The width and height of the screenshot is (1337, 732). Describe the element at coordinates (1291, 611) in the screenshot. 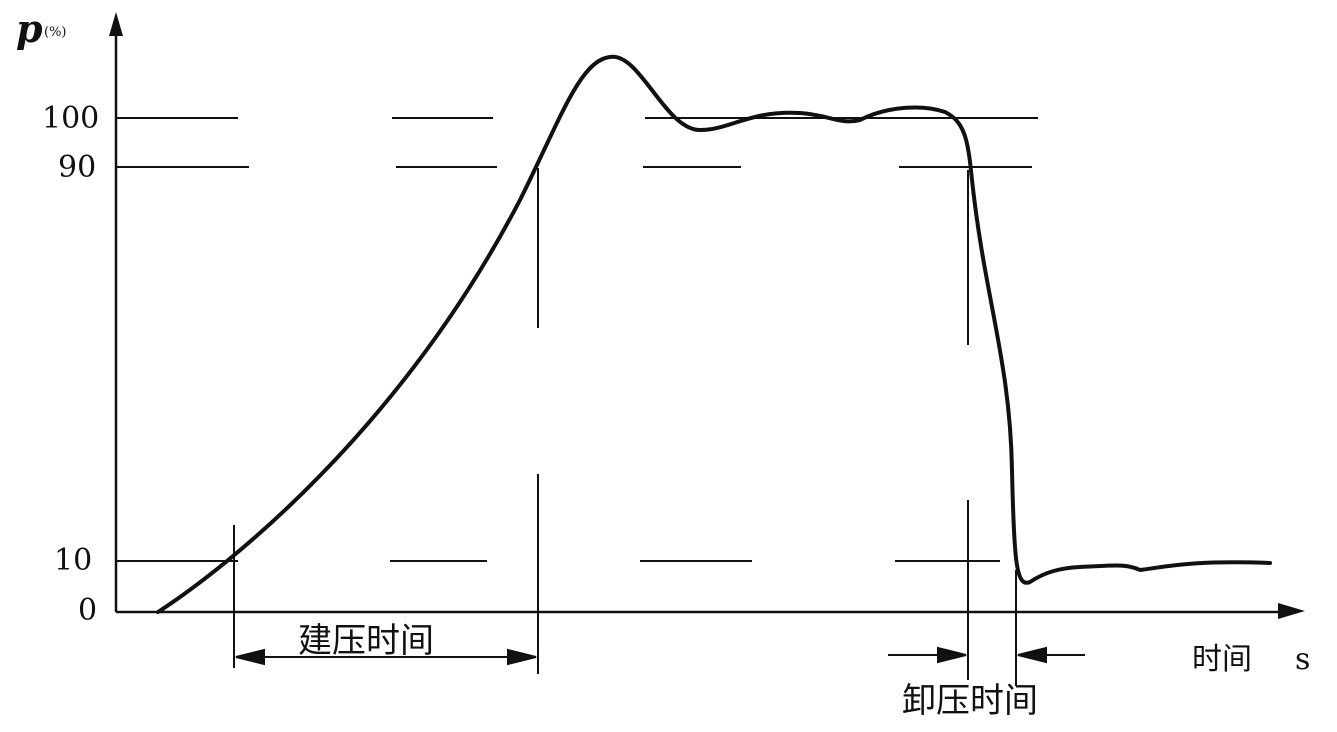

I see `x-axis-arrow` at that location.